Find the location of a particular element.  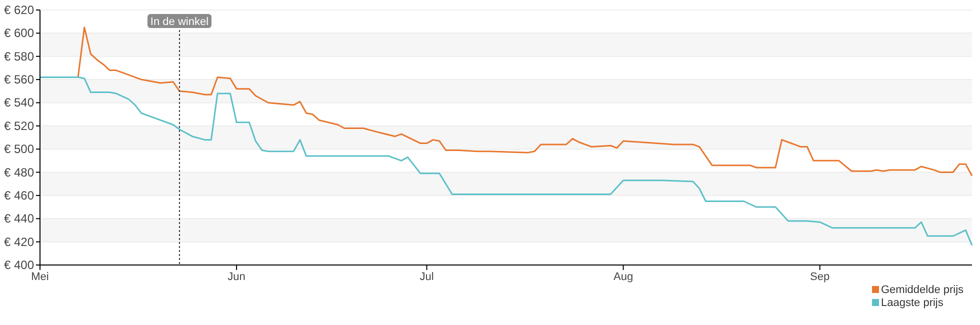

x-tick-label: Jul is located at coordinates (427, 277).